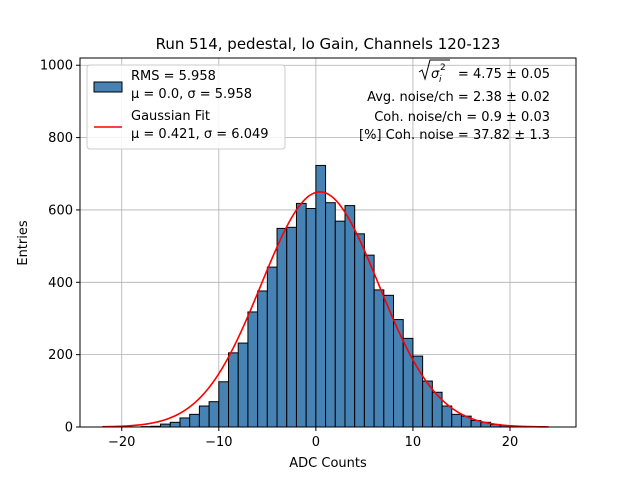 The width and height of the screenshot is (640, 480). What do you see at coordinates (462, 117) in the screenshot?
I see `stat-coh-noise: Coh. noise/ch = 0.9 ± 0.03` at bounding box center [462, 117].